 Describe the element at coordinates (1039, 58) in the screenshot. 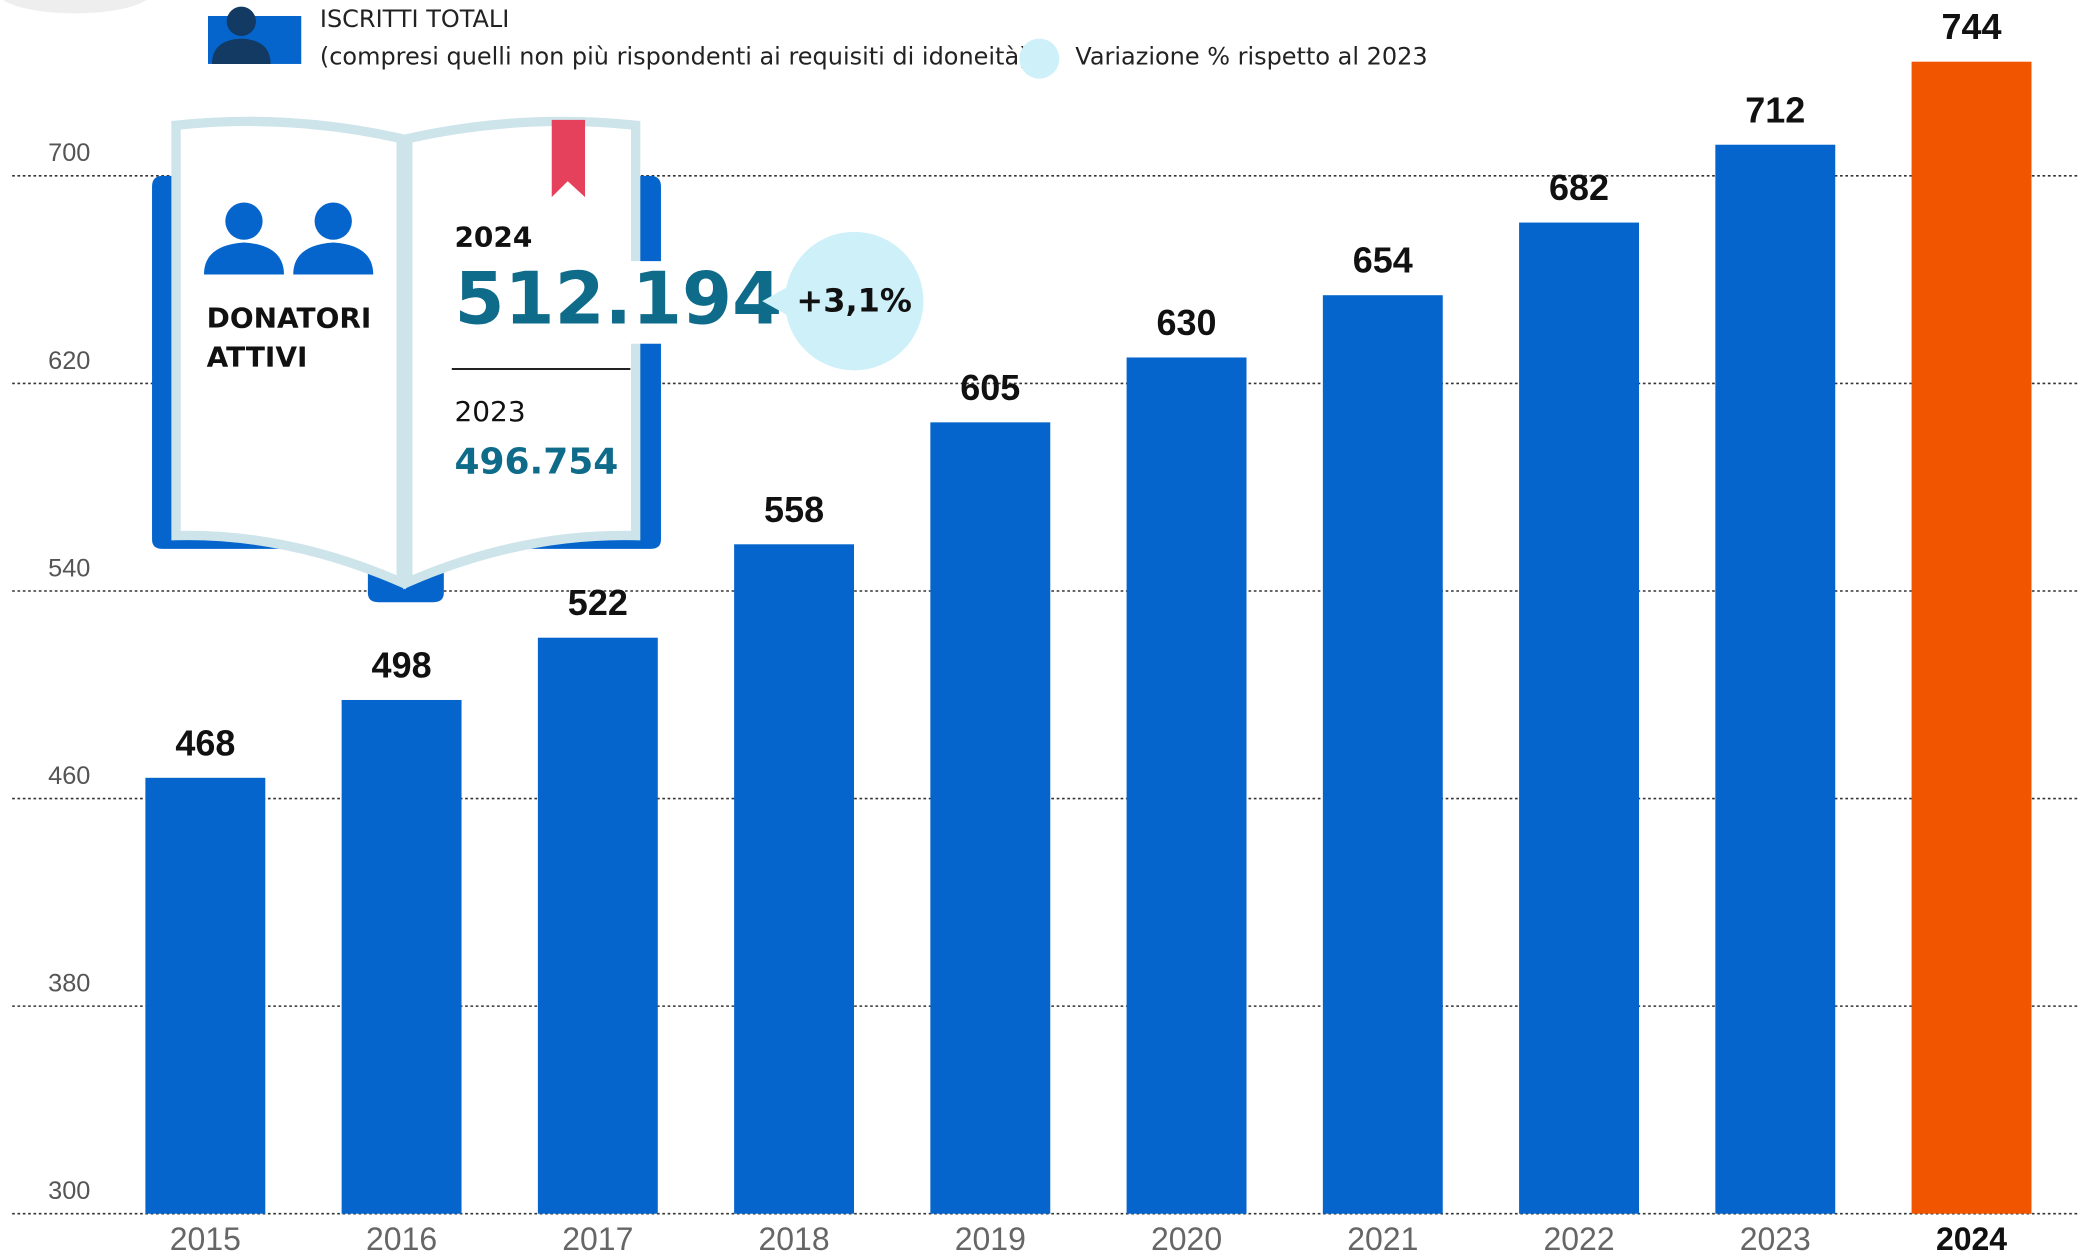

I see `legend-swatch` at that location.